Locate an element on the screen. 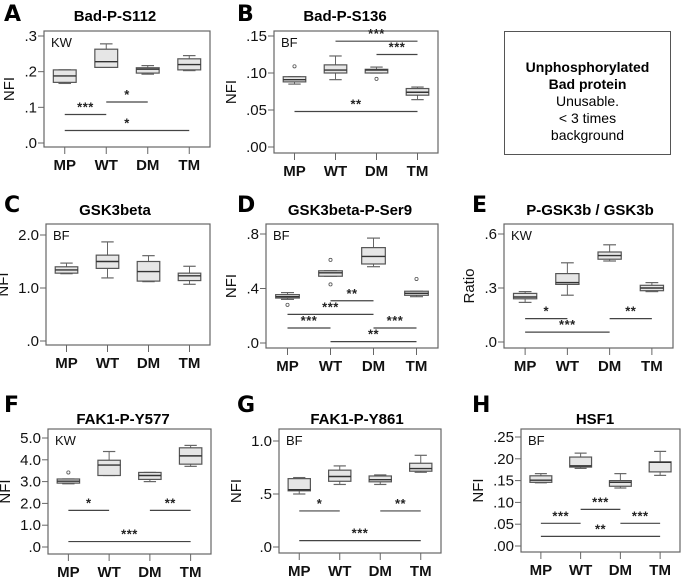  panel-title: GSK3beta-P-Ser9 is located at coordinates (350, 210).